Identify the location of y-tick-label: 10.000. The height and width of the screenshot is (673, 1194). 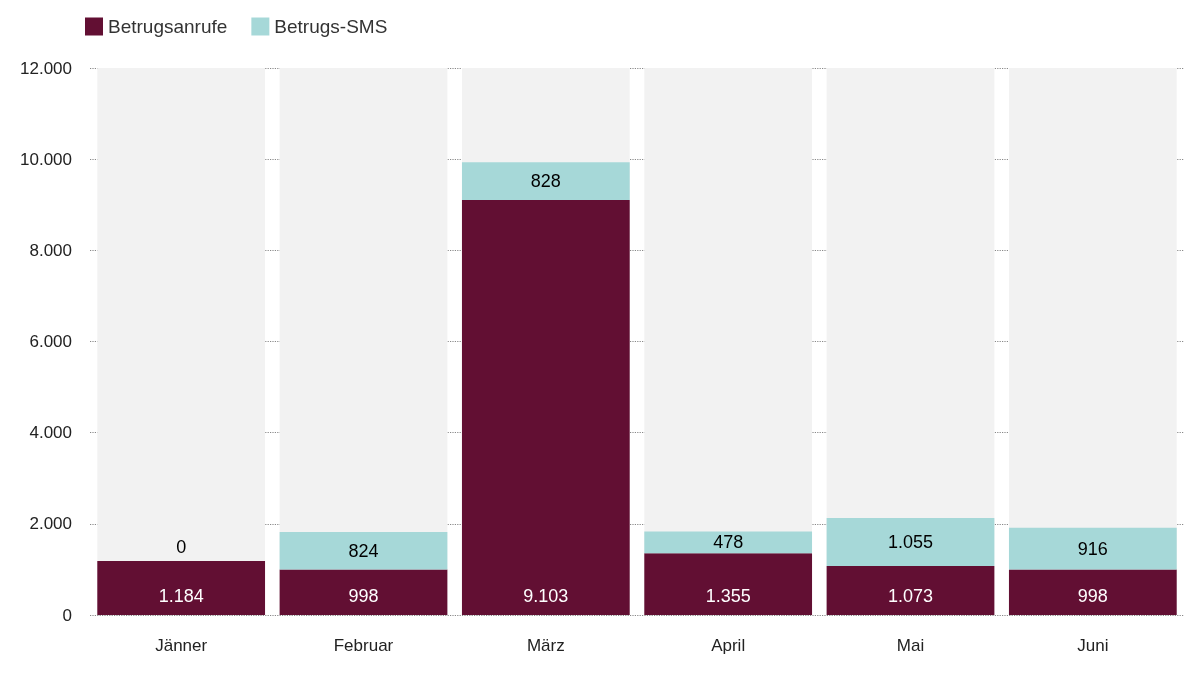
(46, 159).